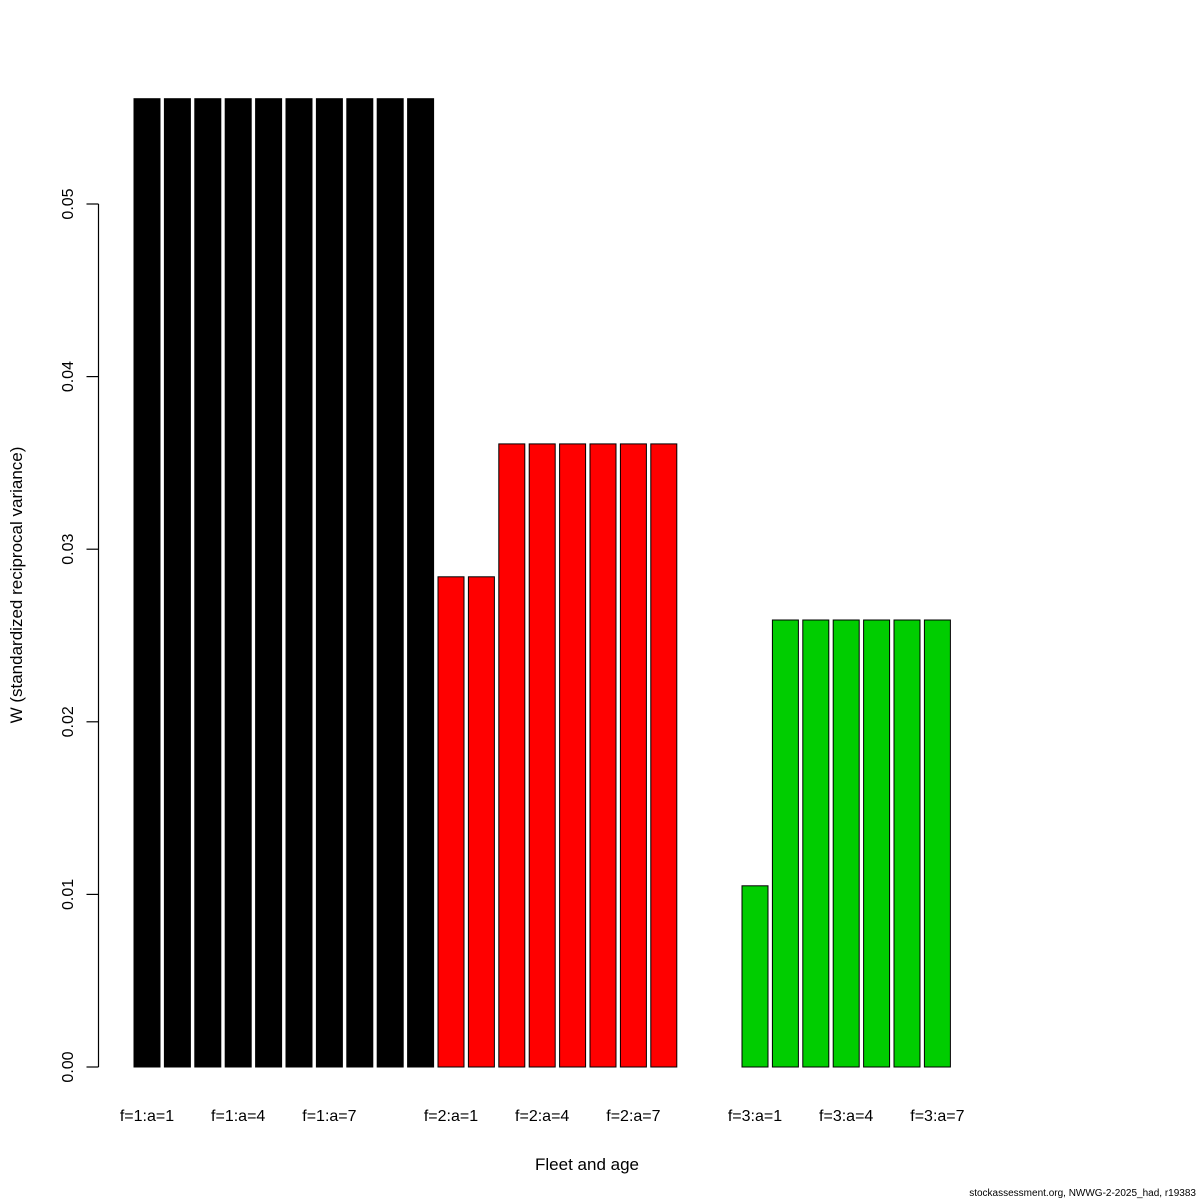 This screenshot has height=1200, width=1200. I want to click on y-tick-label: 0.00, so click(68, 1066).